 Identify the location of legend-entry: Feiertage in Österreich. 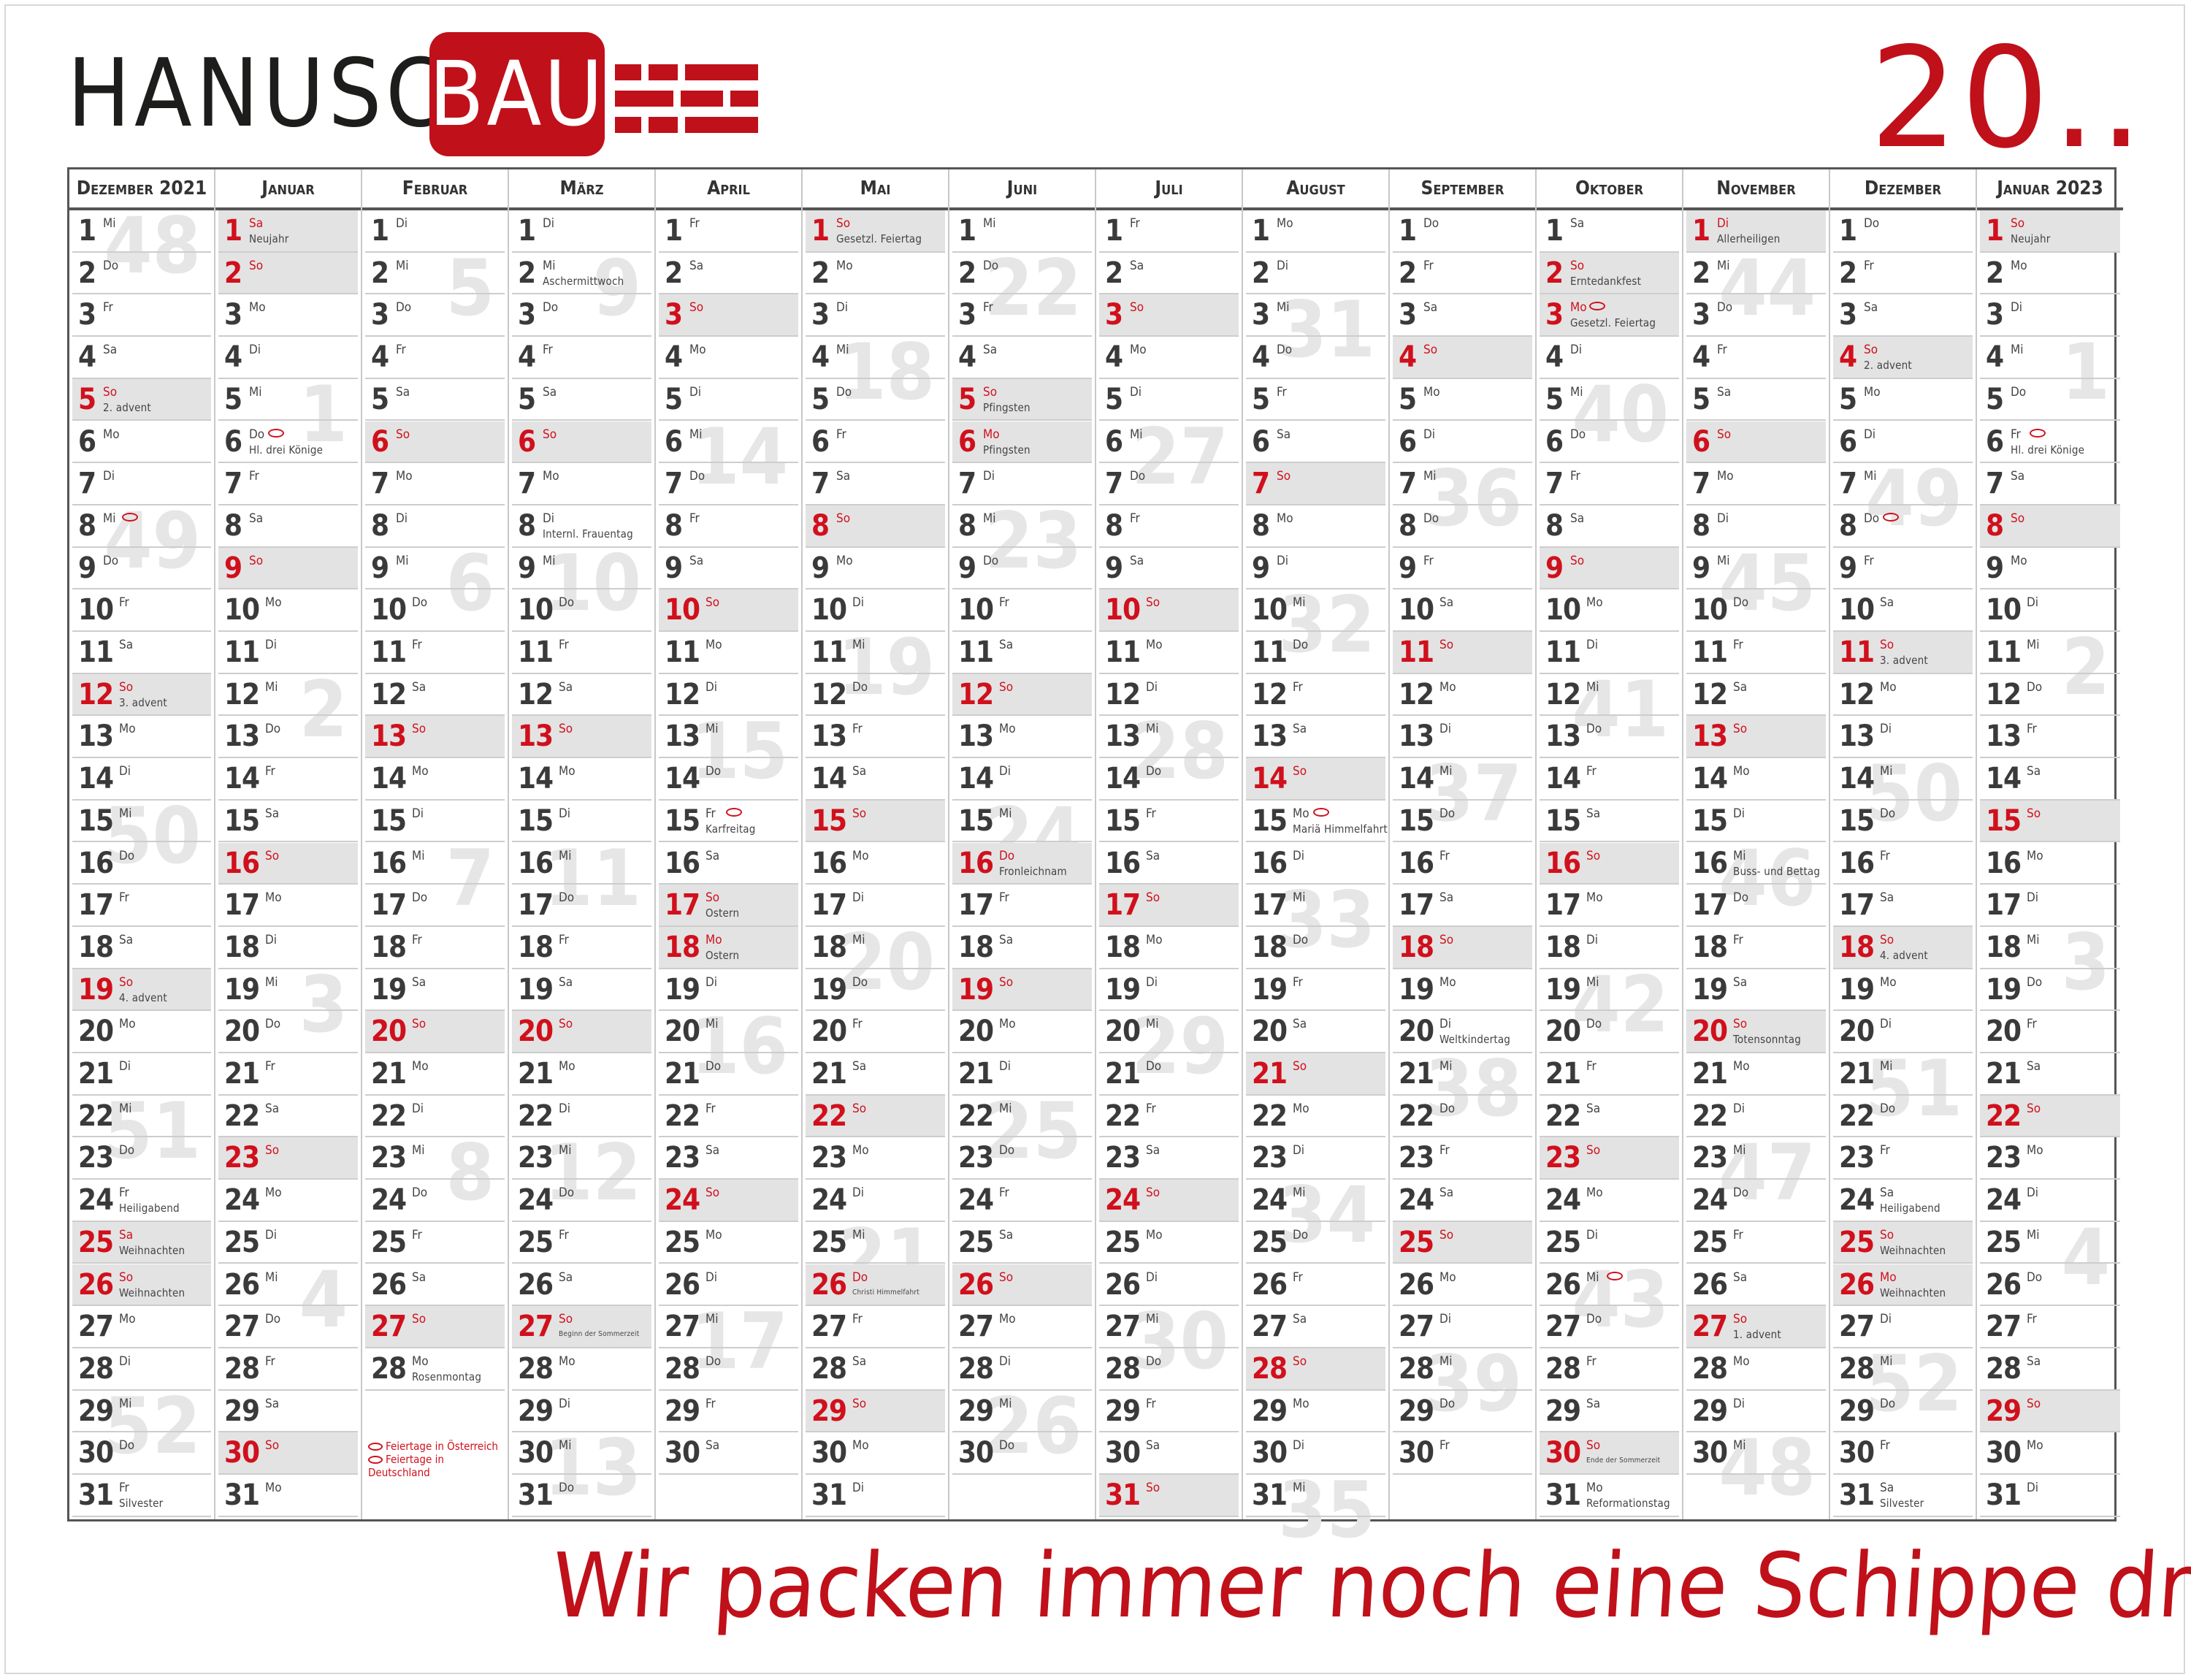
(438, 1446).